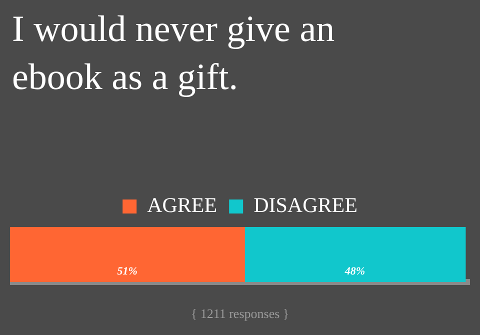  Describe the element at coordinates (182, 205) in the screenshot. I see `legend-label: AGREE` at that location.